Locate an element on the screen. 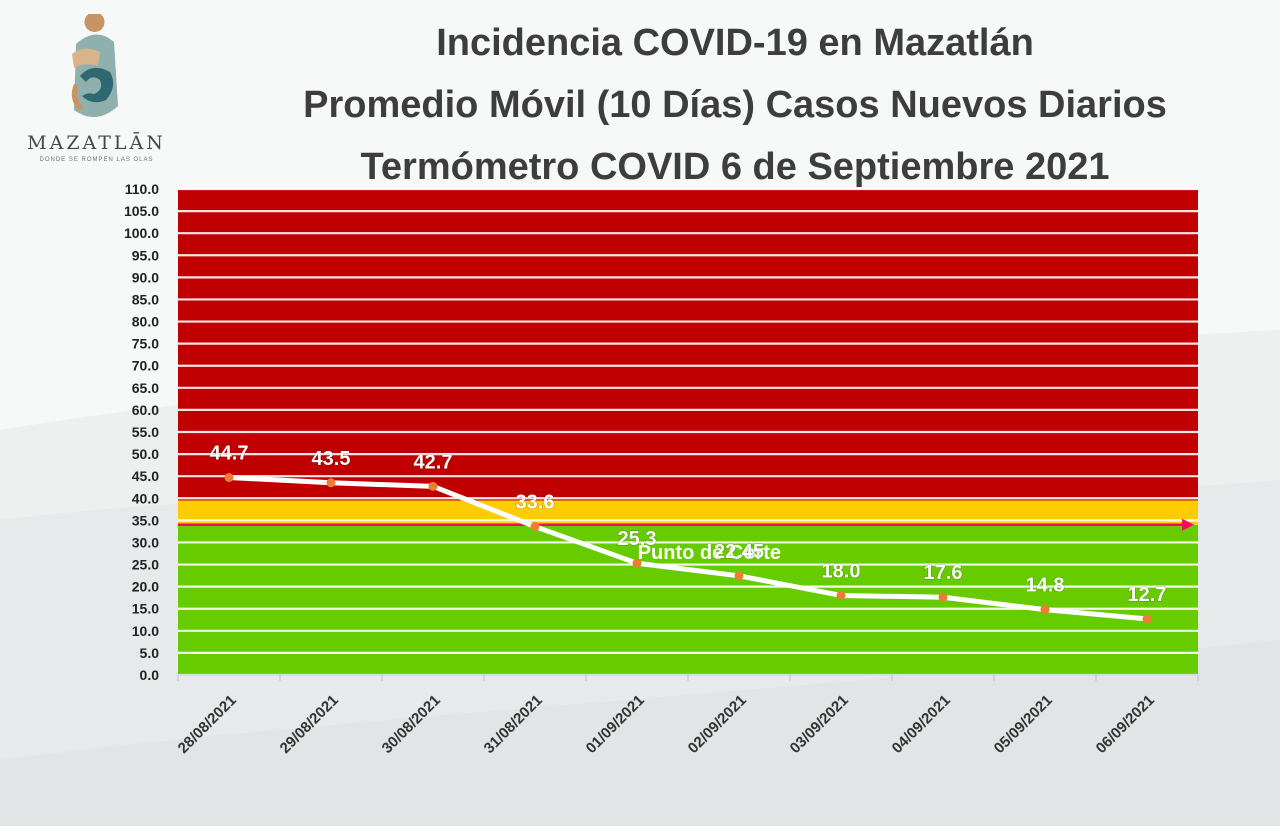  y-tick-label: 45.0 is located at coordinates (145, 476).